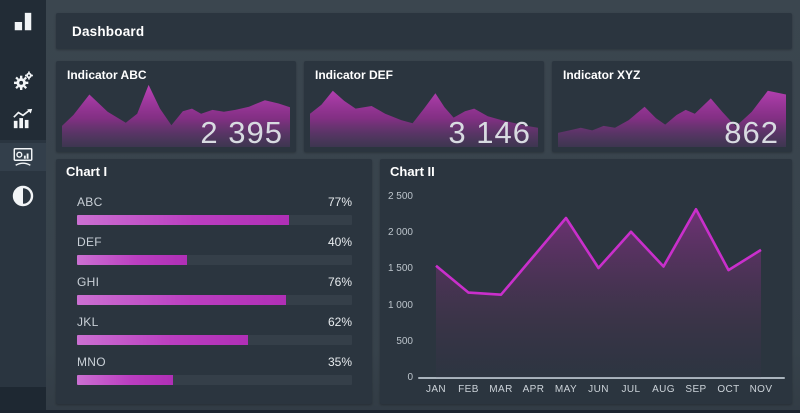  I want to click on x-axis-tick-label: FEB, so click(468, 389).